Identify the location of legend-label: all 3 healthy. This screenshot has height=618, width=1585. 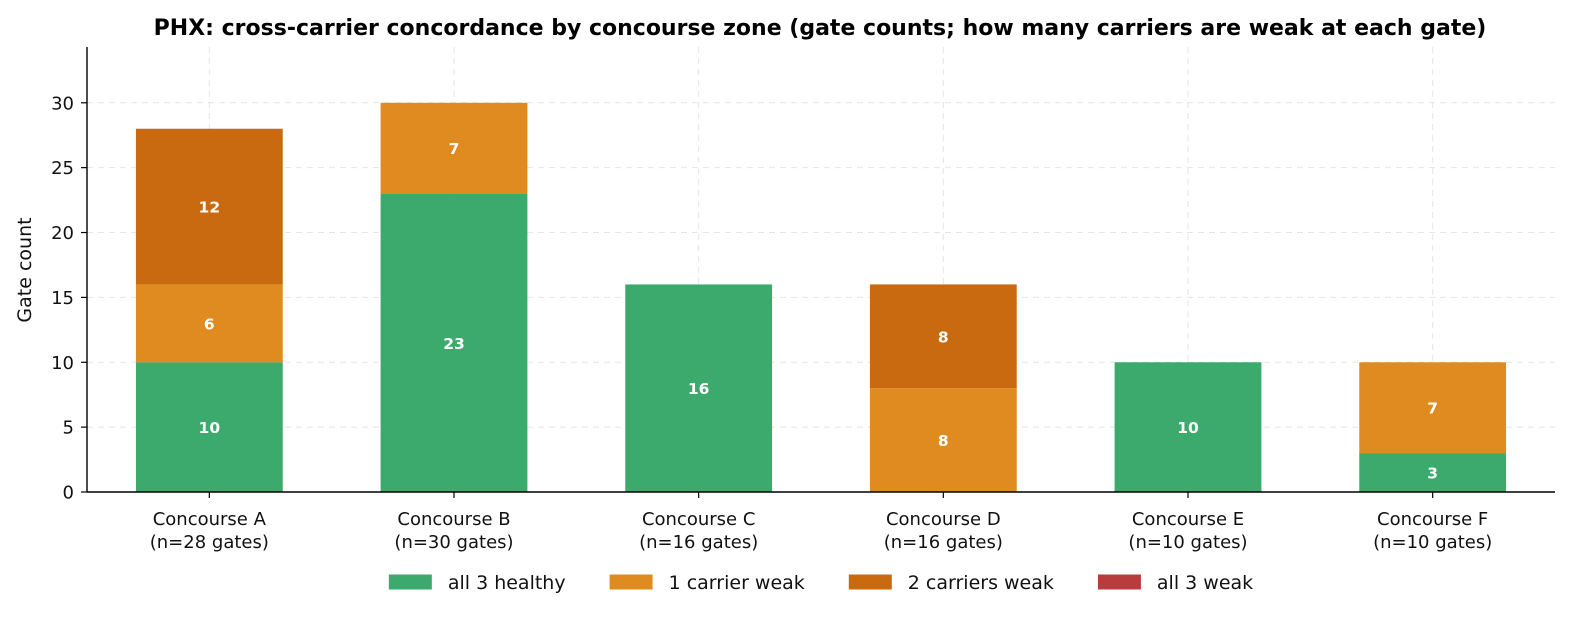
(507, 583).